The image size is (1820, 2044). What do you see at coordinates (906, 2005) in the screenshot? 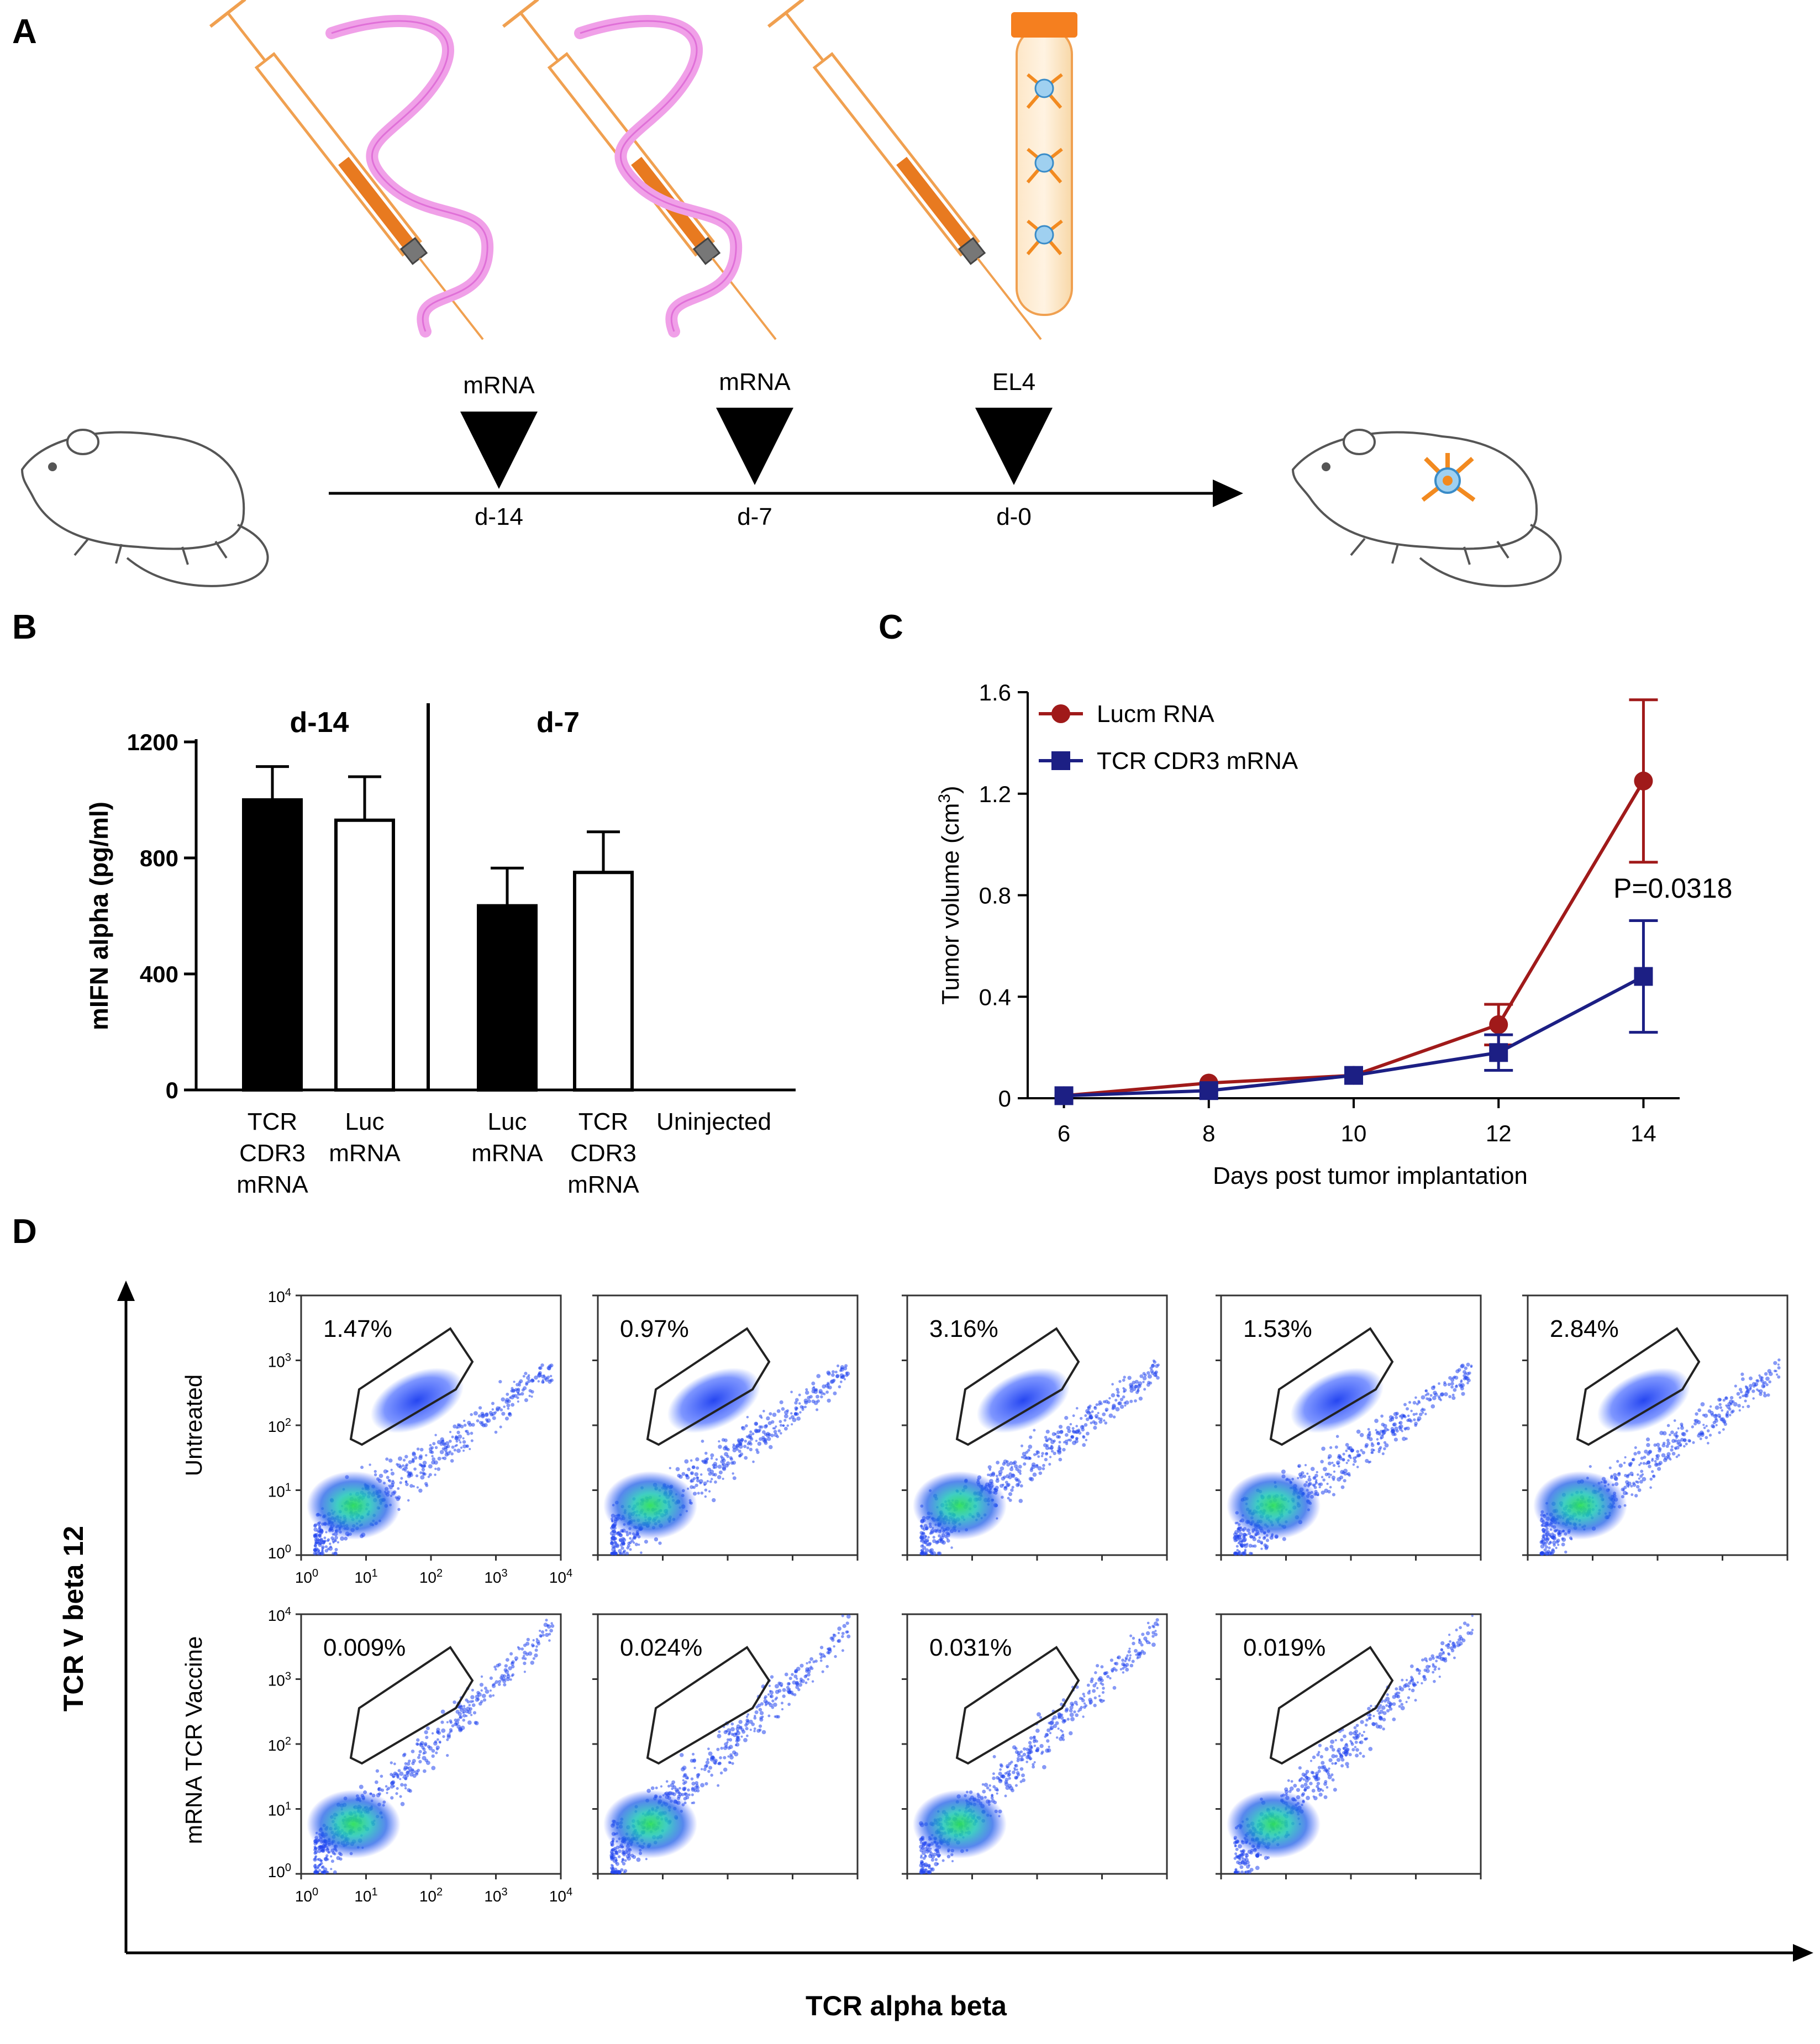
I see `outer-x-label: TCR alpha beta` at bounding box center [906, 2005].